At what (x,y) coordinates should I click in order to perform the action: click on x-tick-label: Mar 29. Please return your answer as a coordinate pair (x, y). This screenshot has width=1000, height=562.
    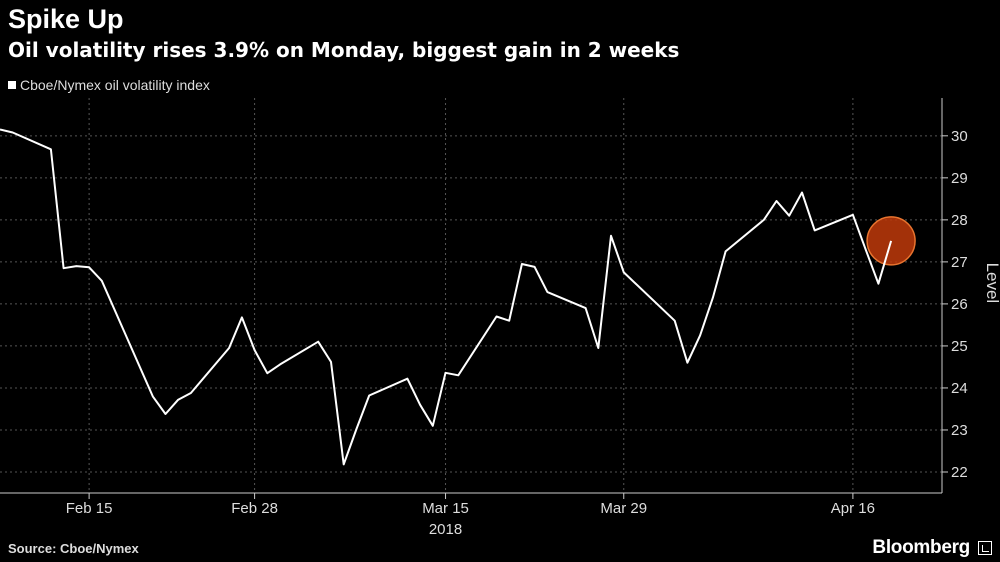
    Looking at the image, I should click on (623, 508).